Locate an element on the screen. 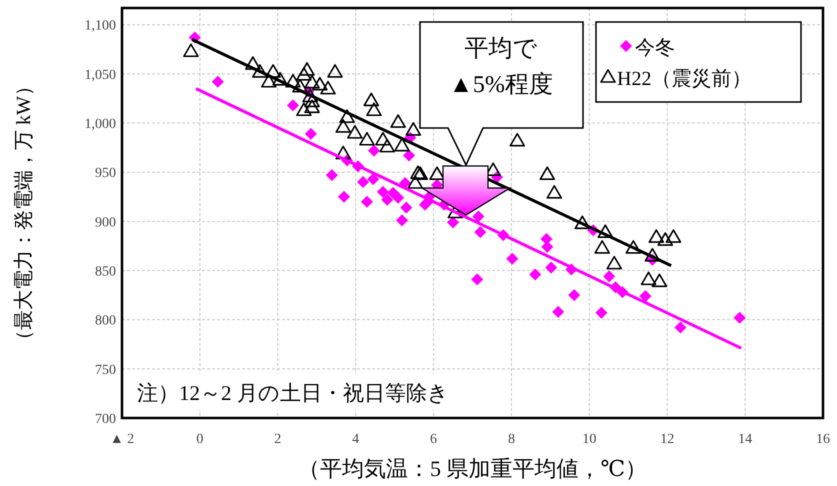 The height and width of the screenshot is (486, 837). y-axis-title: （最大電力：発電端，万 kW） is located at coordinates (24, 213).